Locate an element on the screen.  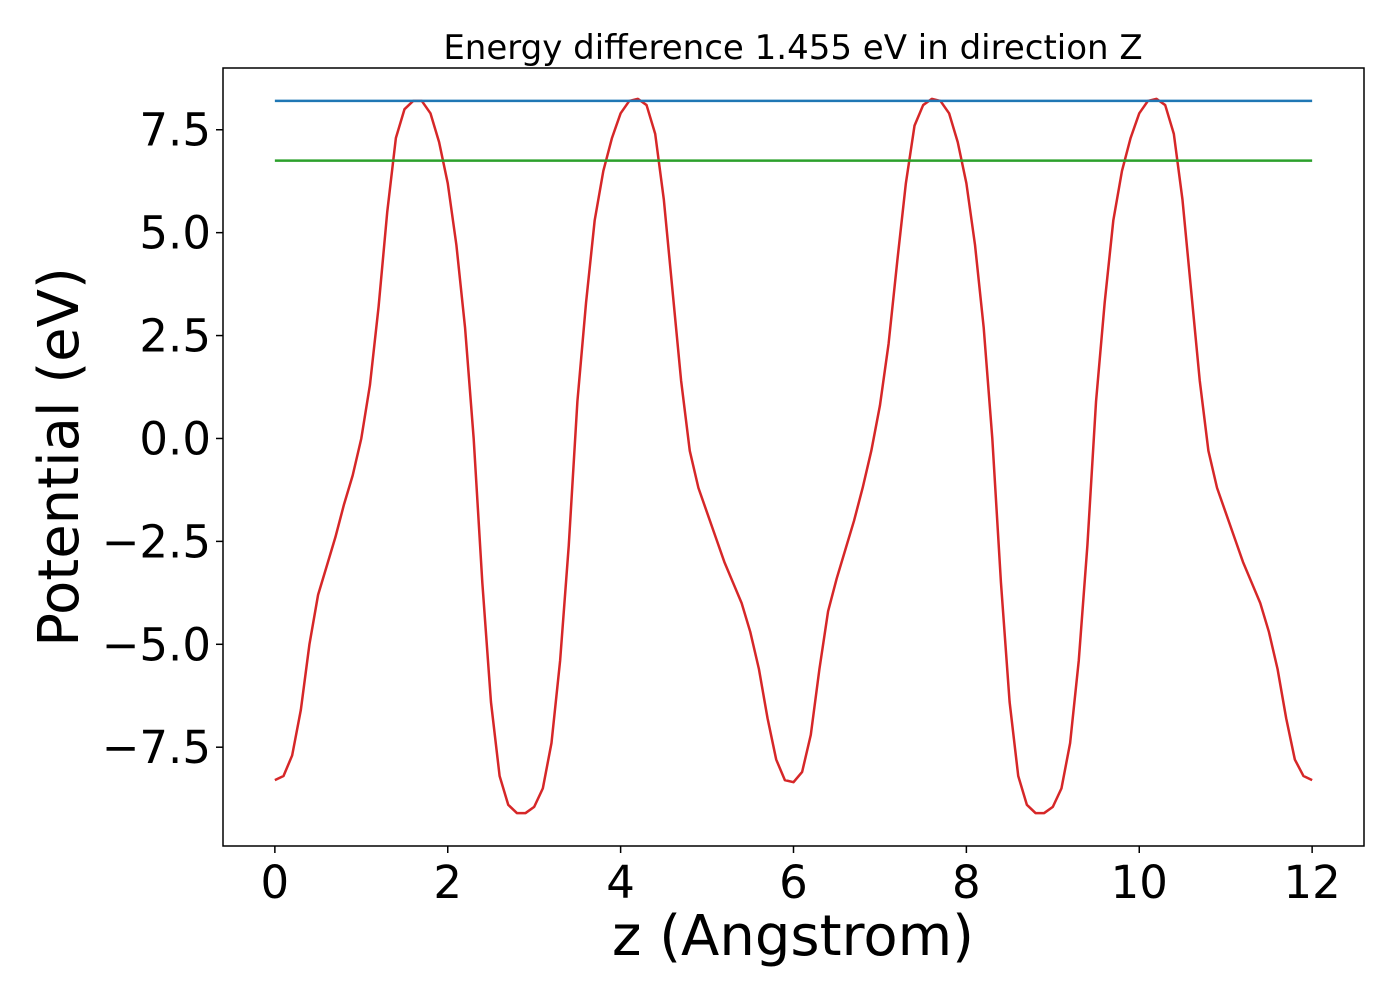
x-tick-label-3: 6 is located at coordinates (793, 882).